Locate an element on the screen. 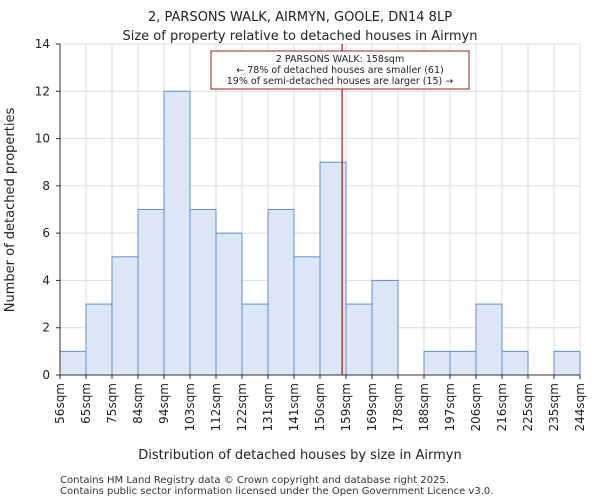 The image size is (600, 500). x-tick-label: 84sqm is located at coordinates (138, 403).